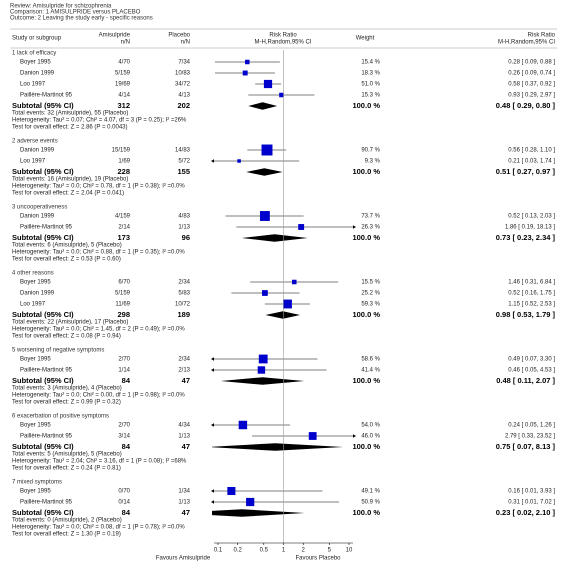  I want to click on favours-right: Favours Placebo, so click(318, 559).